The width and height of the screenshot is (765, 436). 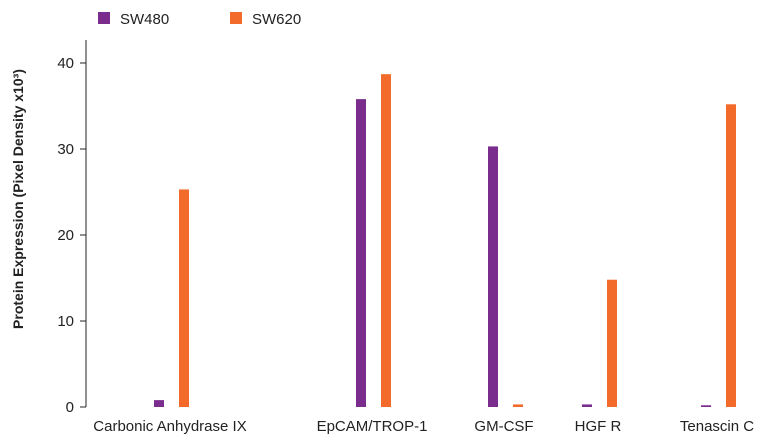 What do you see at coordinates (104, 18) in the screenshot?
I see `legend-swatch-sw480` at bounding box center [104, 18].